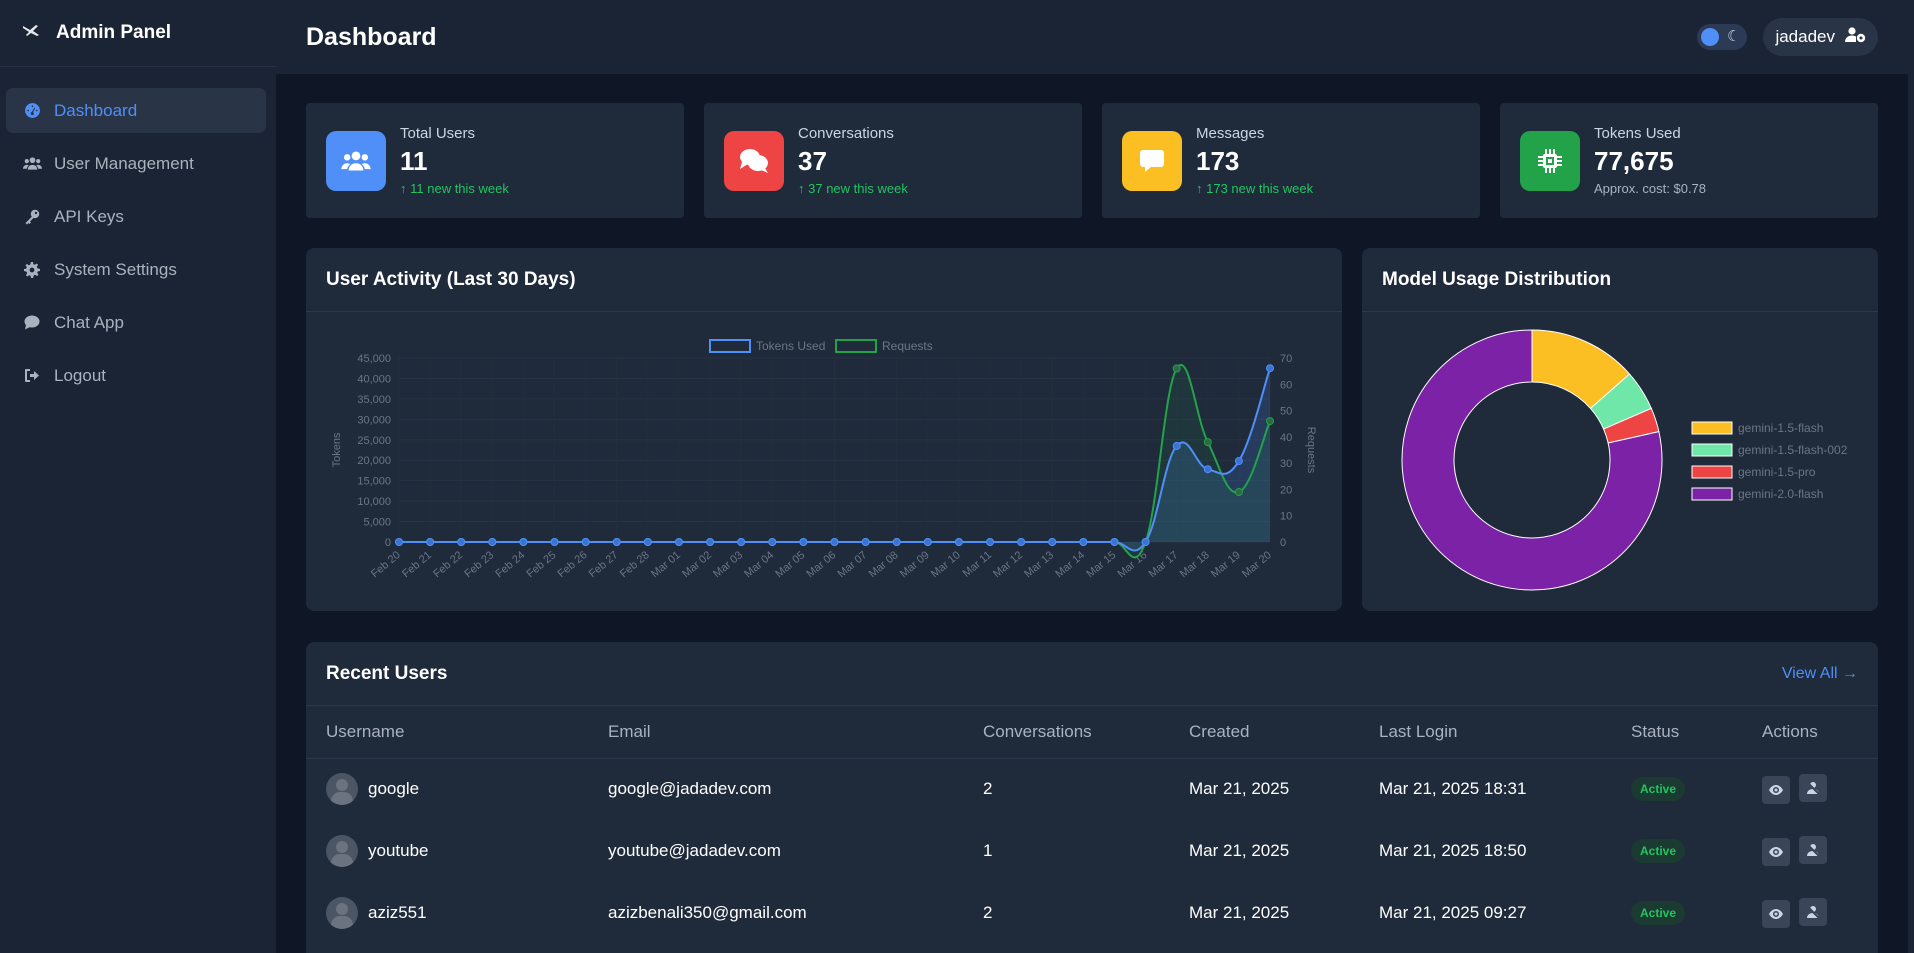  I want to click on y-tick-label: 15,000, so click(374, 482).